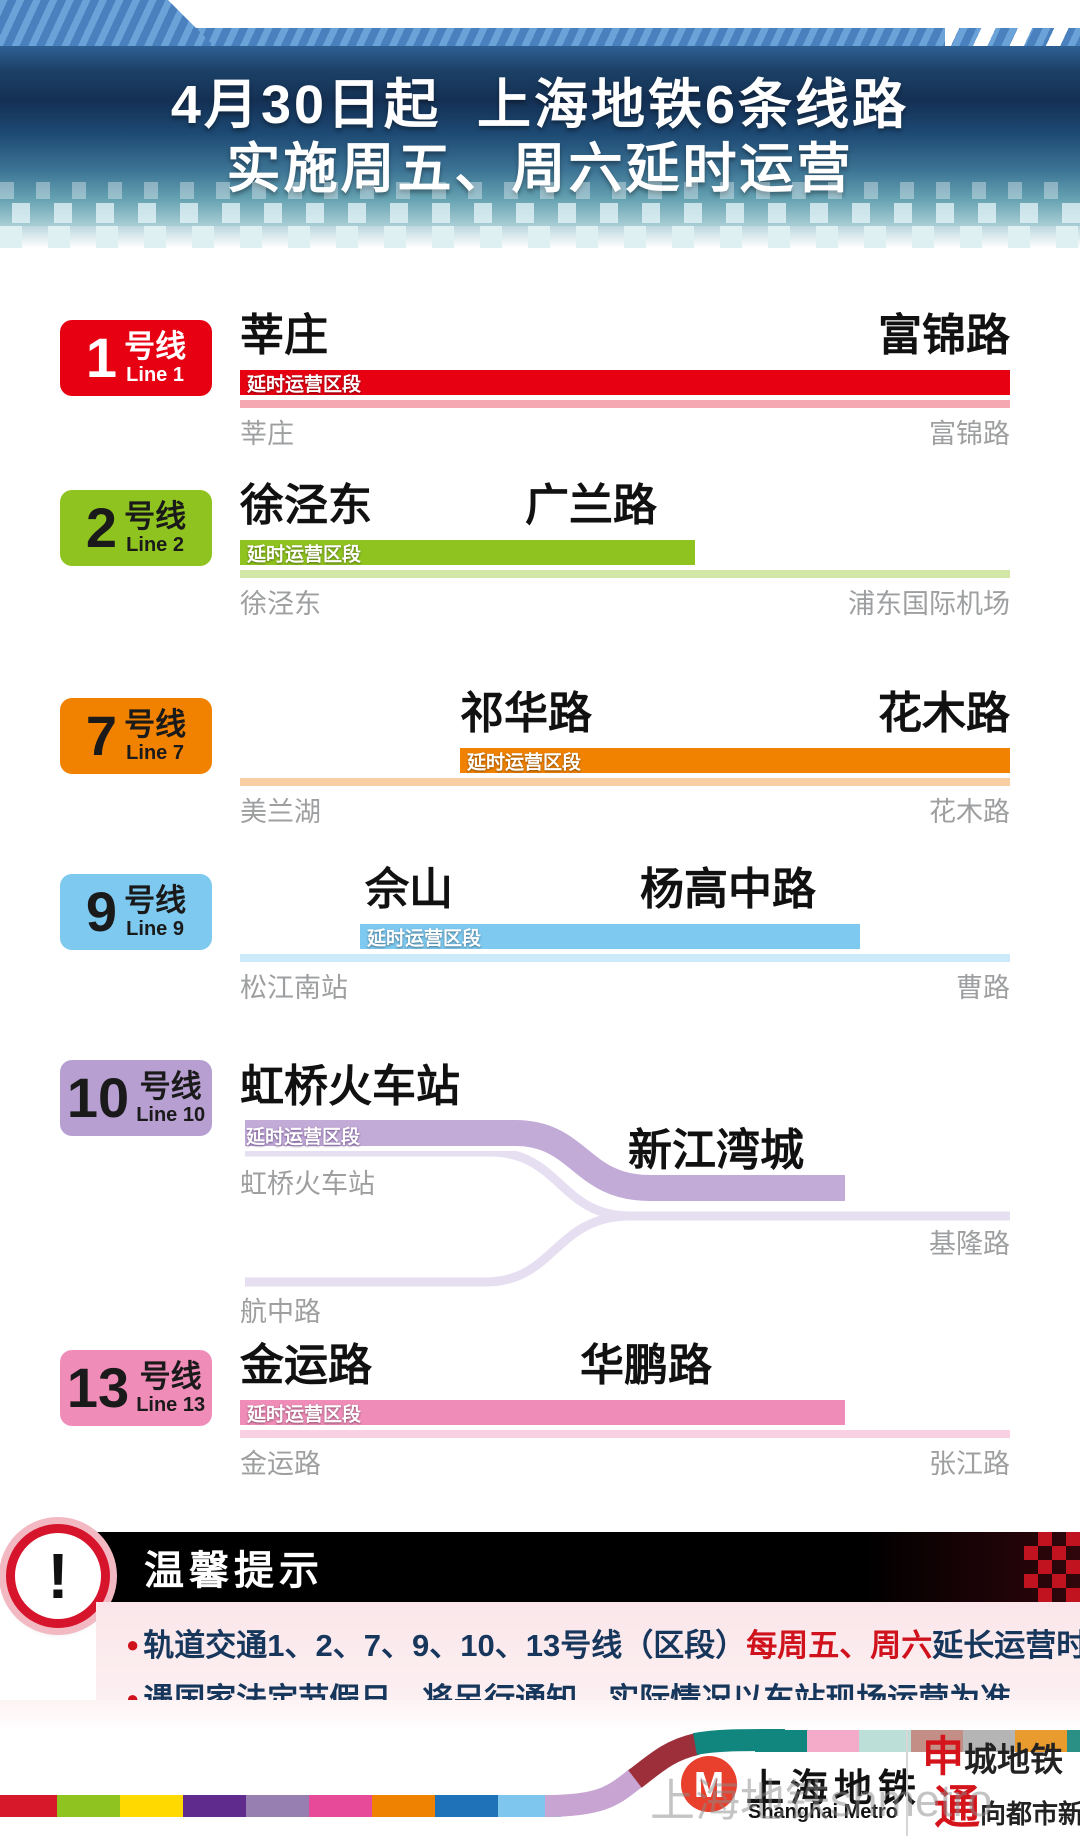 The image size is (1080, 1840). Describe the element at coordinates (591, 505) in the screenshot. I see `line2-station-right: 广兰路` at that location.